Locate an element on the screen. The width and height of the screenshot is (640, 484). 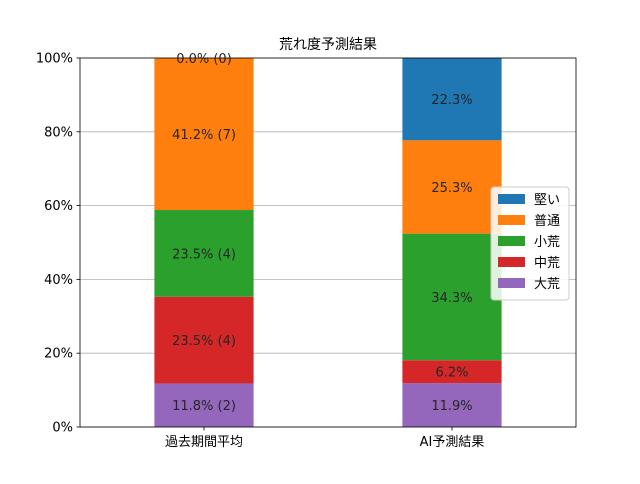
data-label: 11.8% (2) is located at coordinates (204, 406).